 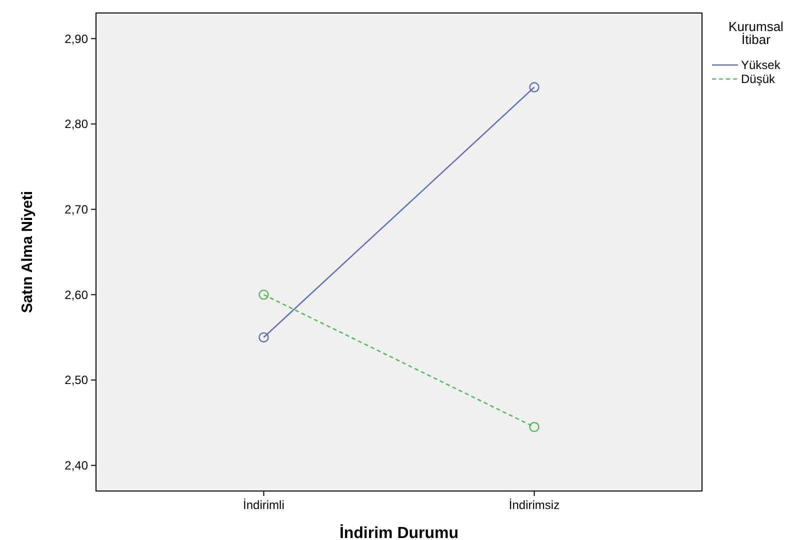 I want to click on y-tick-label: 2,70, so click(x=76, y=209).